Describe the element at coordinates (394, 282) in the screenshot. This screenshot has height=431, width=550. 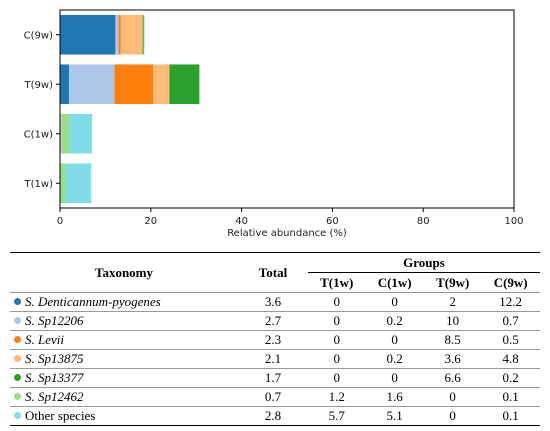
I see `header-group-col: C(1w)` at that location.